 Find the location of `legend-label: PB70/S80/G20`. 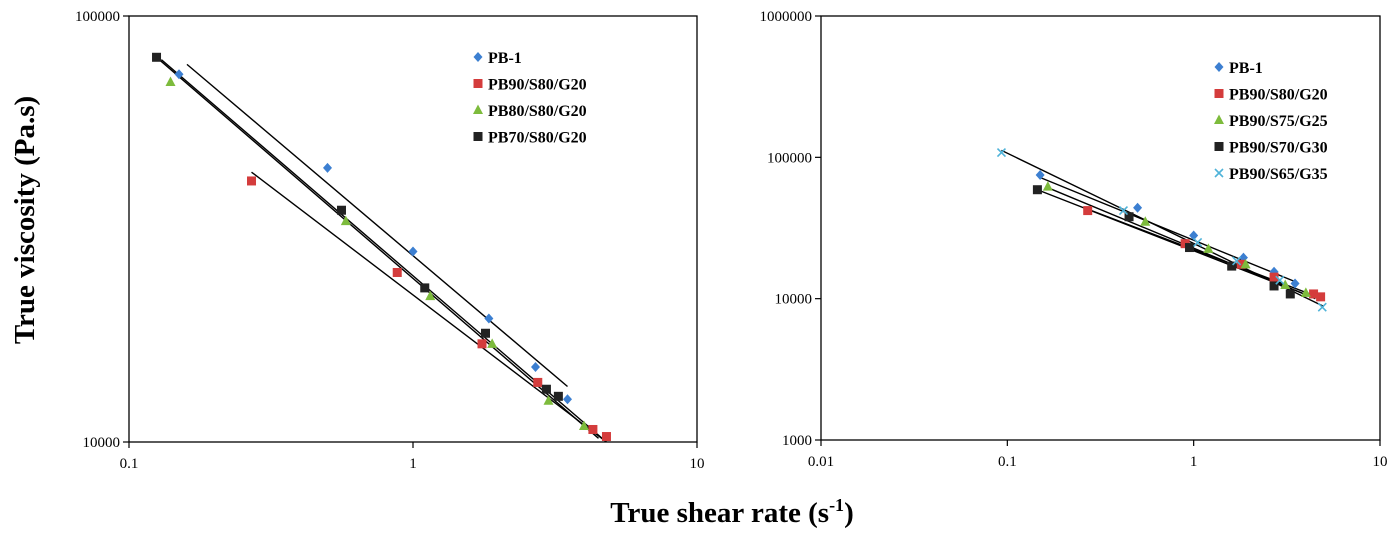

legend-label: PB70/S80/G20 is located at coordinates (537, 138).